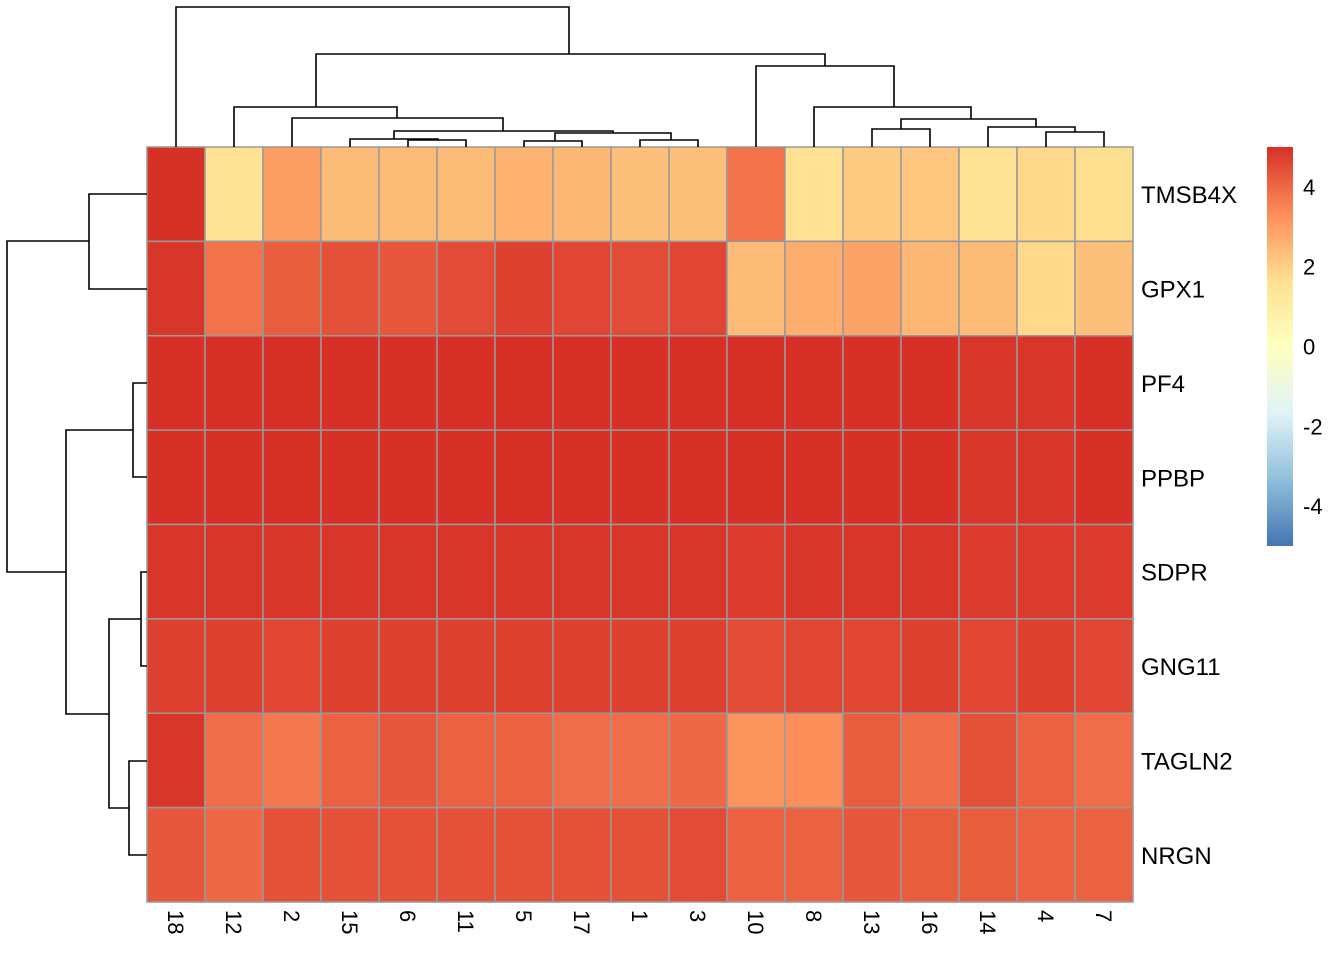 Image resolution: width=1344 pixels, height=960 pixels. Describe the element at coordinates (233, 922) in the screenshot. I see `column-label: 12` at that location.